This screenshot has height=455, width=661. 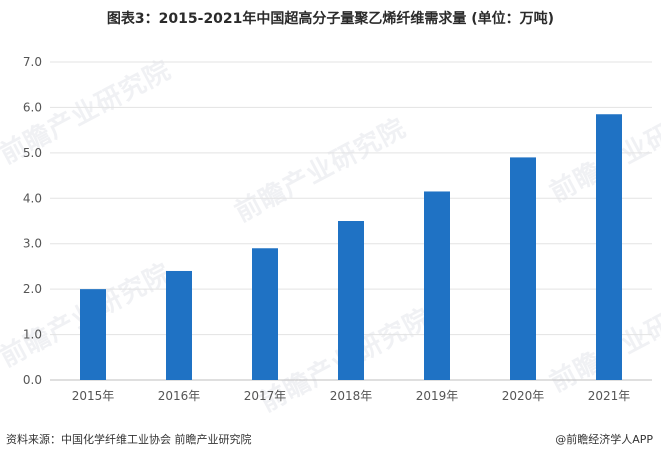 I want to click on x-tick-label: 2021年, so click(x=609, y=396).